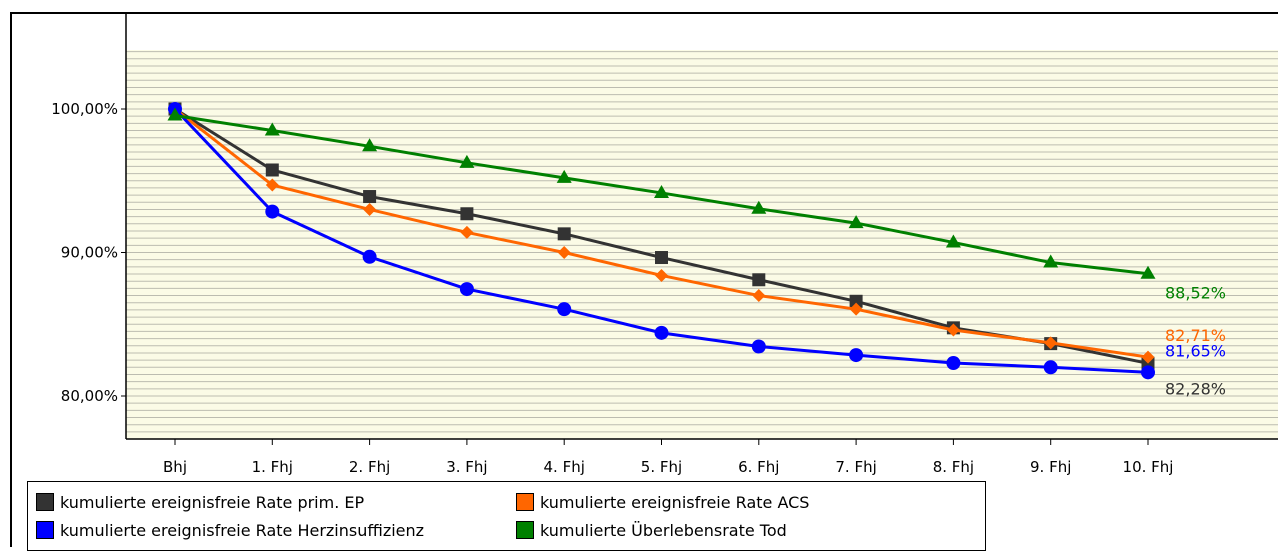 This screenshot has height=551, width=1278. Describe the element at coordinates (564, 467) in the screenshot. I see `x-tick-label: 4. Fhj` at that location.